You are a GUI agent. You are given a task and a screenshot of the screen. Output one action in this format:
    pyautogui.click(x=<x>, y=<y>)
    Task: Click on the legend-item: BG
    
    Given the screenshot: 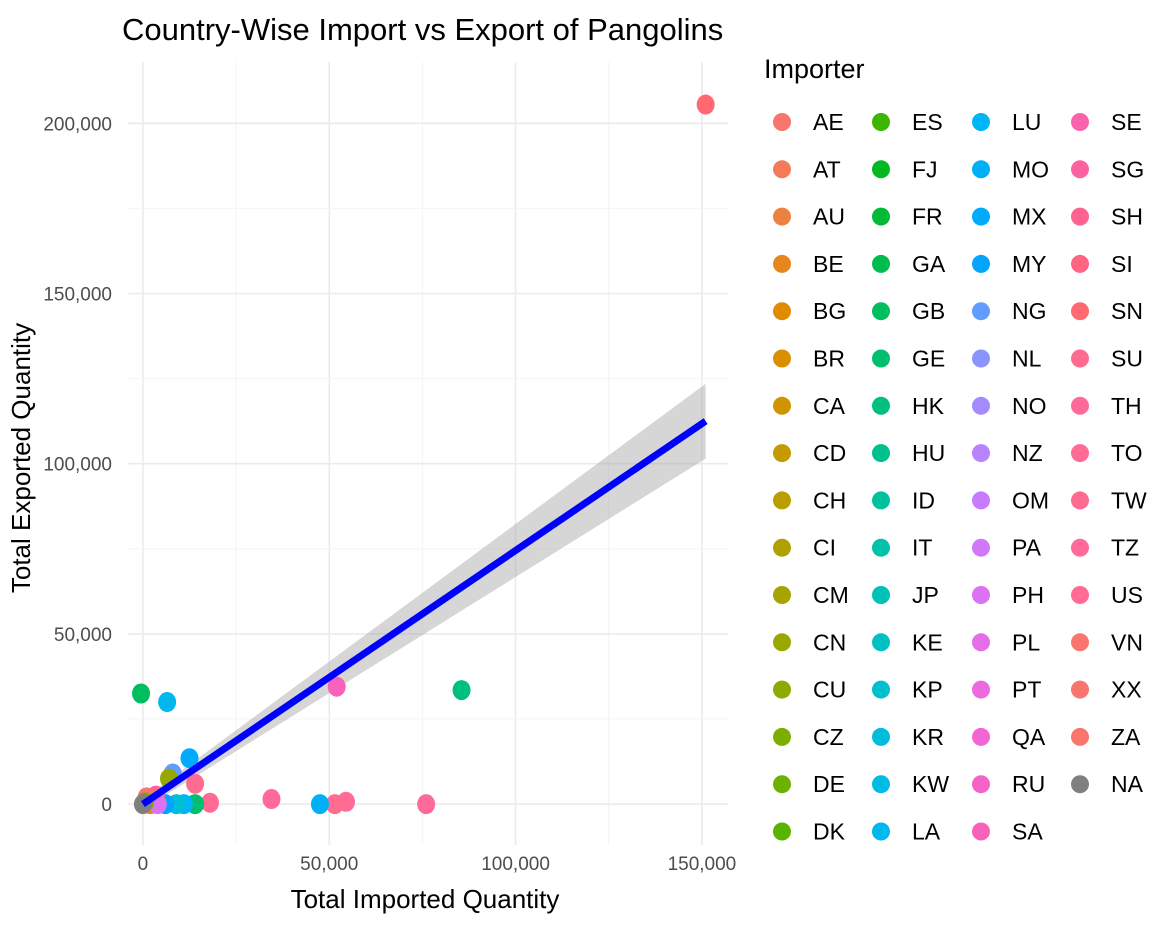 What is the action you would take?
    pyautogui.click(x=809, y=311)
    